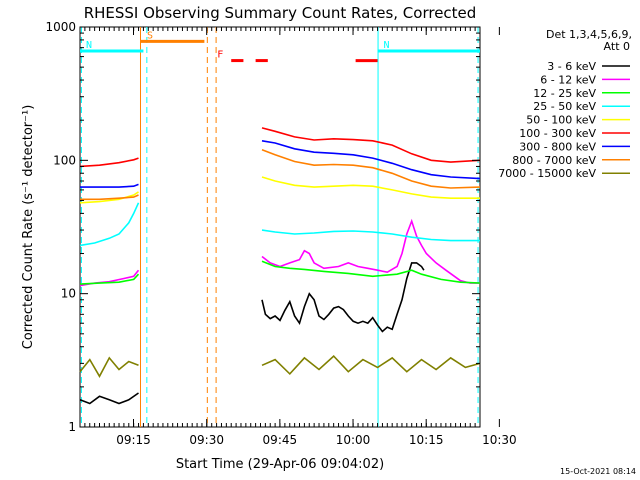 The image size is (640, 480). I want to click on legend-label-8: 7000 - 15000 keV, so click(547, 173).